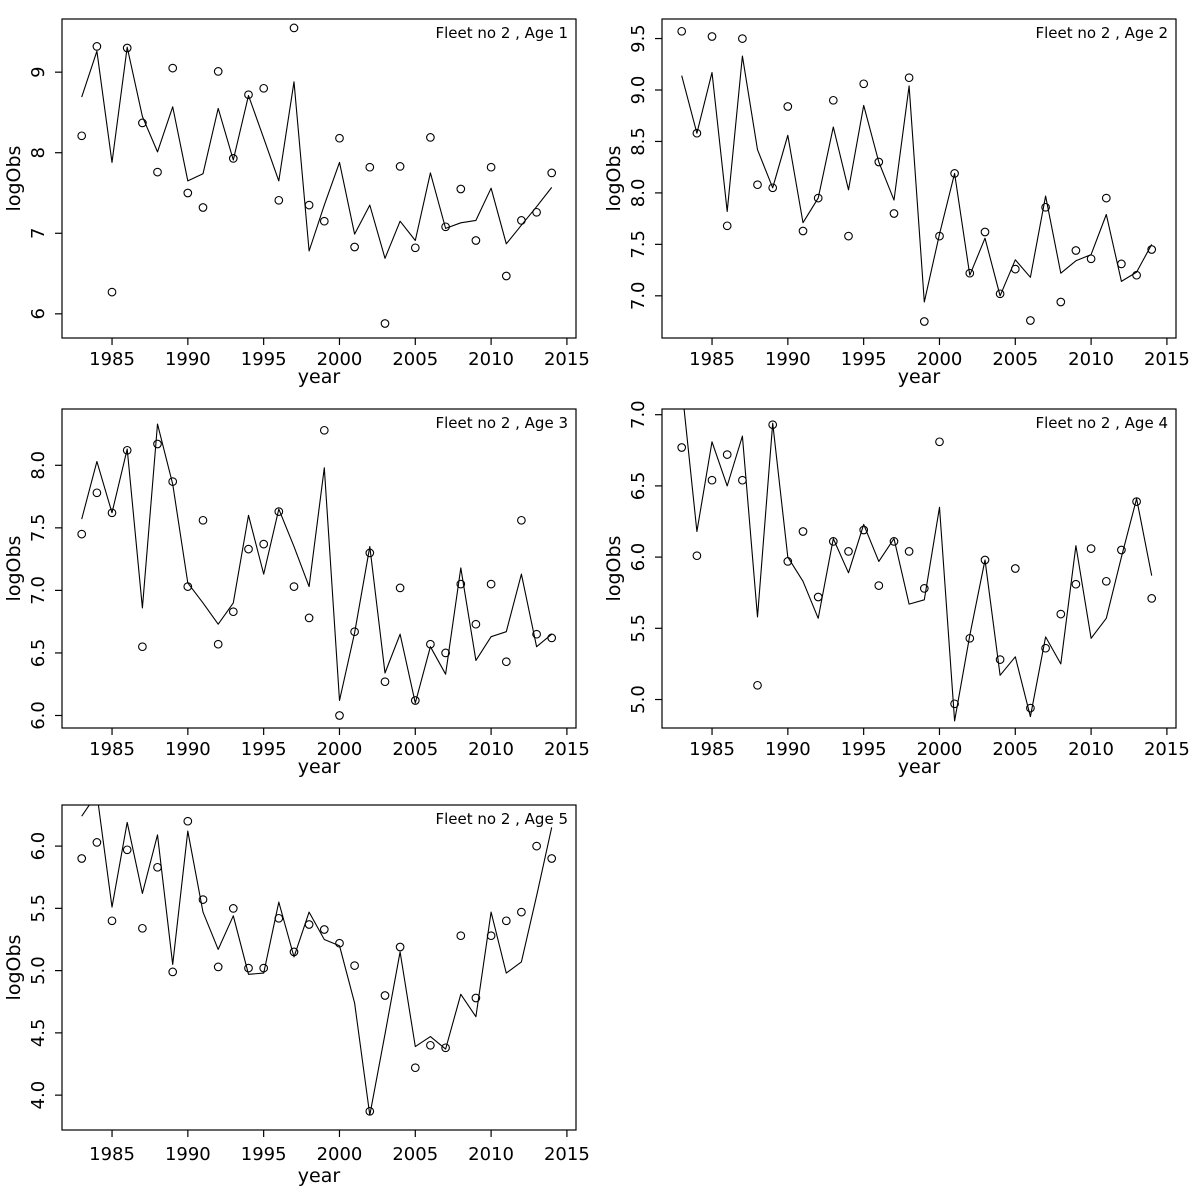 This screenshot has height=1200, width=1200. What do you see at coordinates (38, 465) in the screenshot?
I see `y-tick-label: 8.0` at bounding box center [38, 465].